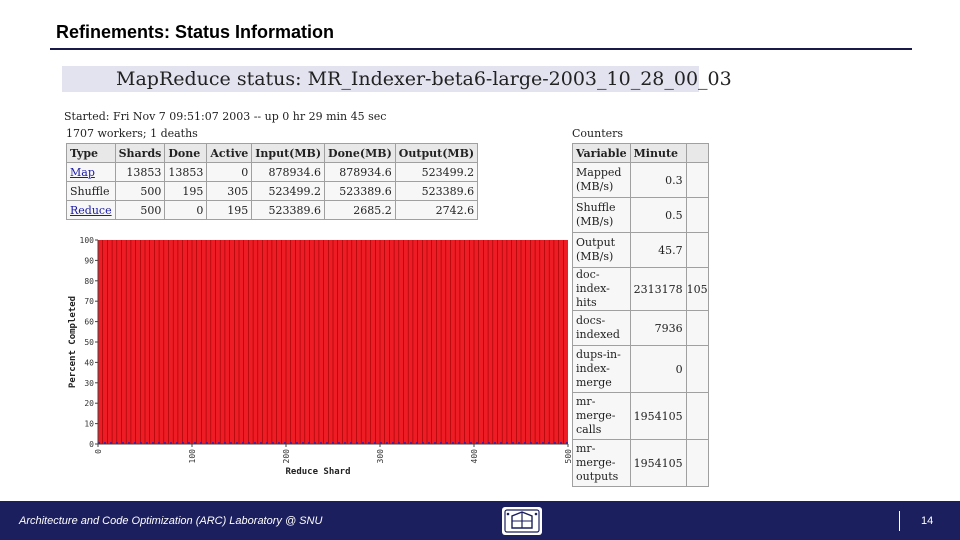  I want to click on y-tick-label: 10, so click(89, 424).